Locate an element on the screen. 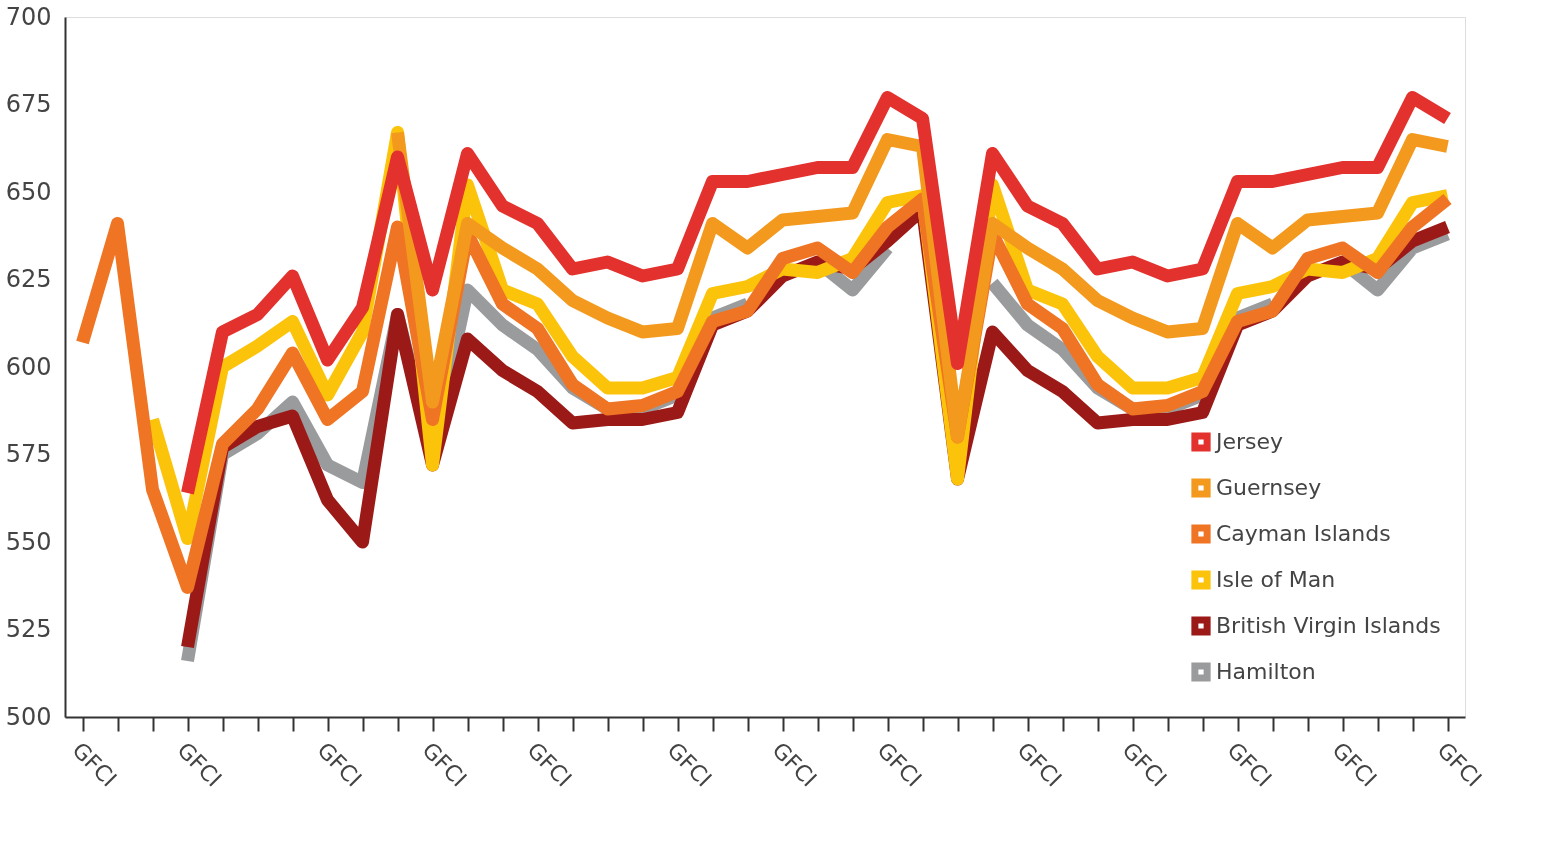 The image size is (1557, 843). y-tick-label: 650 is located at coordinates (28, 191).